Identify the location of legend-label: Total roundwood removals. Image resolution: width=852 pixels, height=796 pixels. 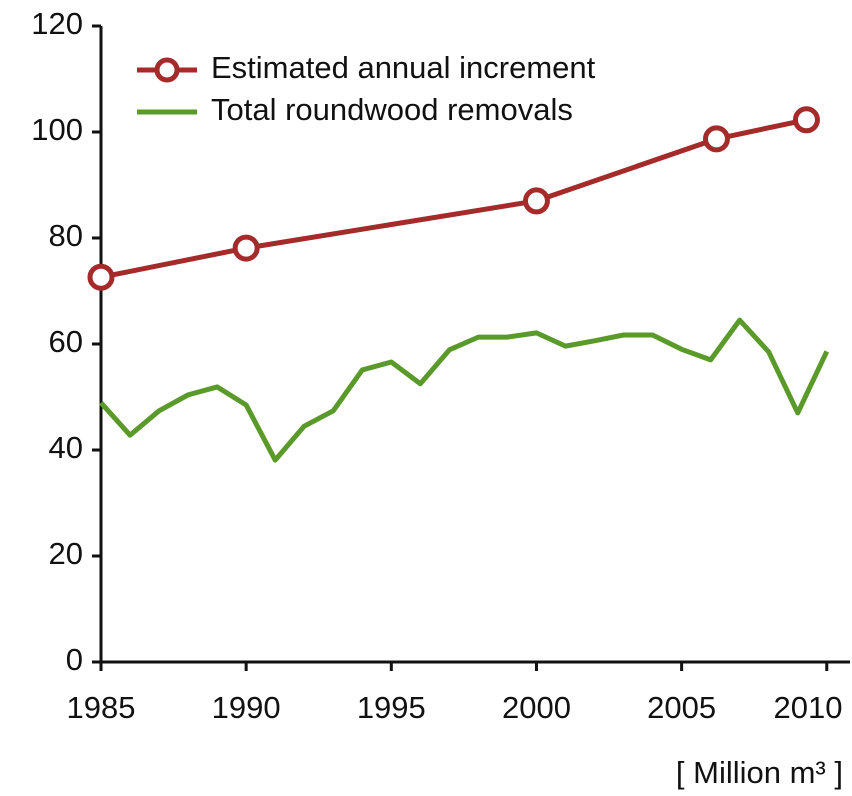
(392, 109).